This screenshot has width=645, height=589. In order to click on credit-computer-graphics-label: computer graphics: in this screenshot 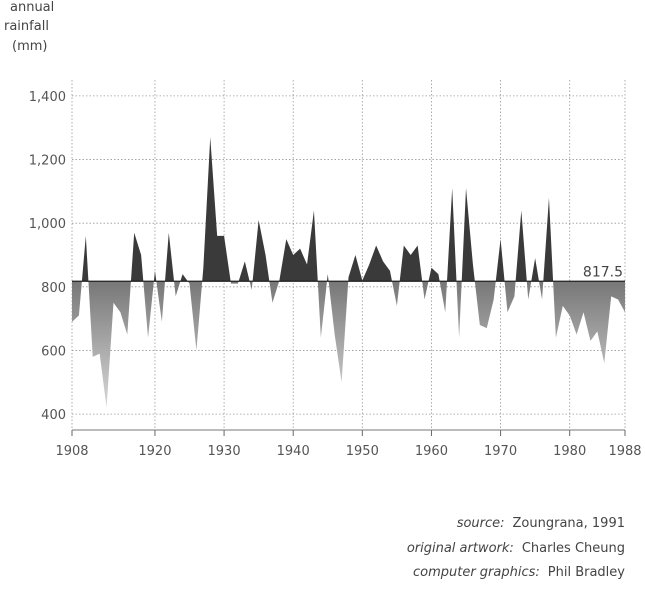, I will do `click(476, 572)`.